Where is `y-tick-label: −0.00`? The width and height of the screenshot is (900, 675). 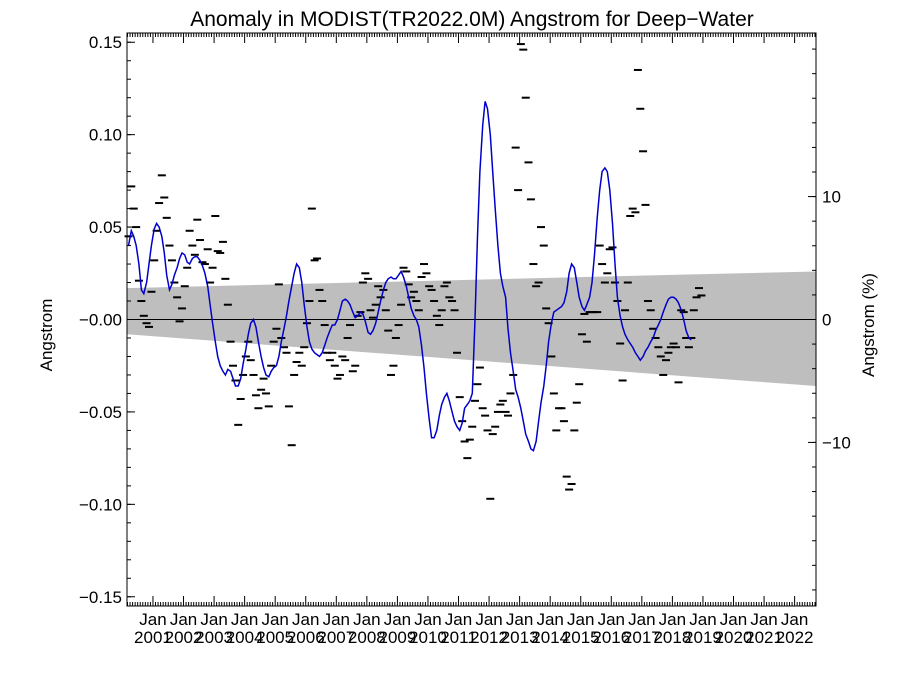
y-tick-label: −0.00 is located at coordinates (100, 320).